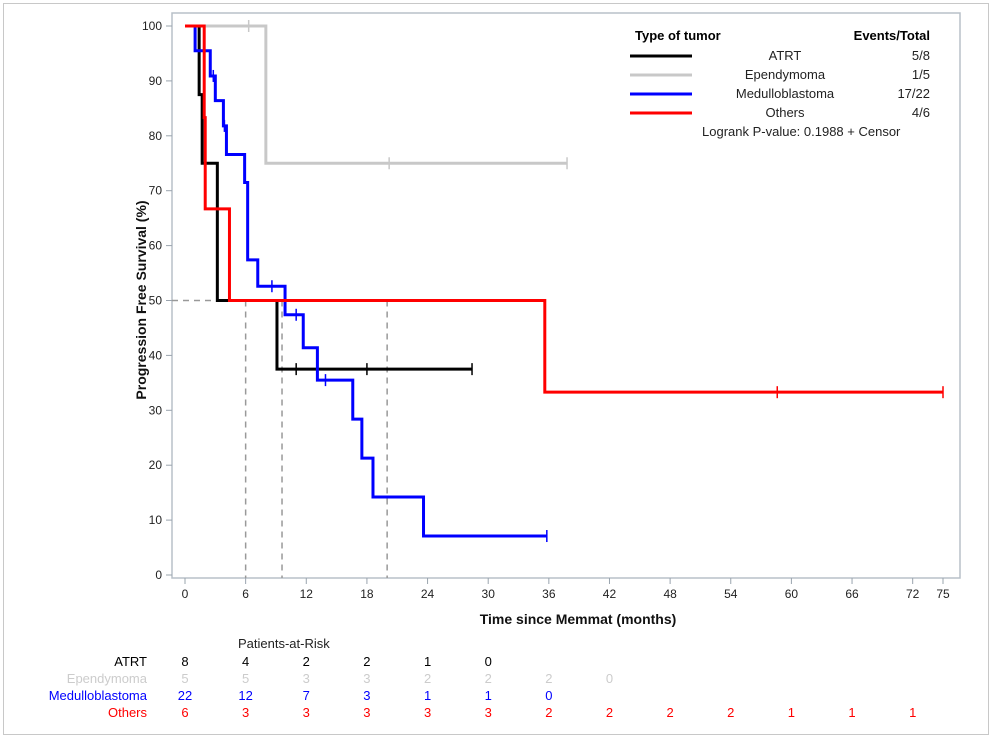 This screenshot has height=740, width=994. Describe the element at coordinates (158, 575) in the screenshot. I see `y-tick-label: 0` at that location.